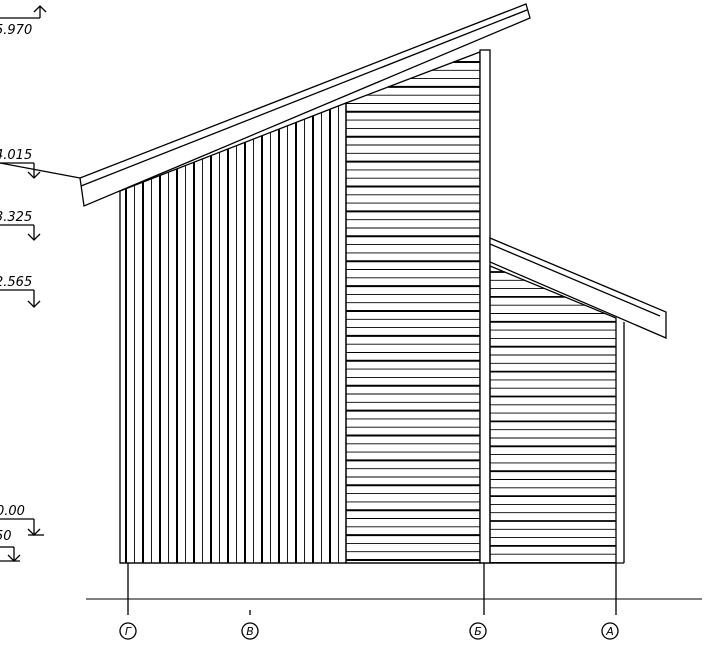 The height and width of the screenshot is (652, 709). Describe the element at coordinates (16, 282) in the screenshot. I see `level-label-low-roof: 2.565` at that location.